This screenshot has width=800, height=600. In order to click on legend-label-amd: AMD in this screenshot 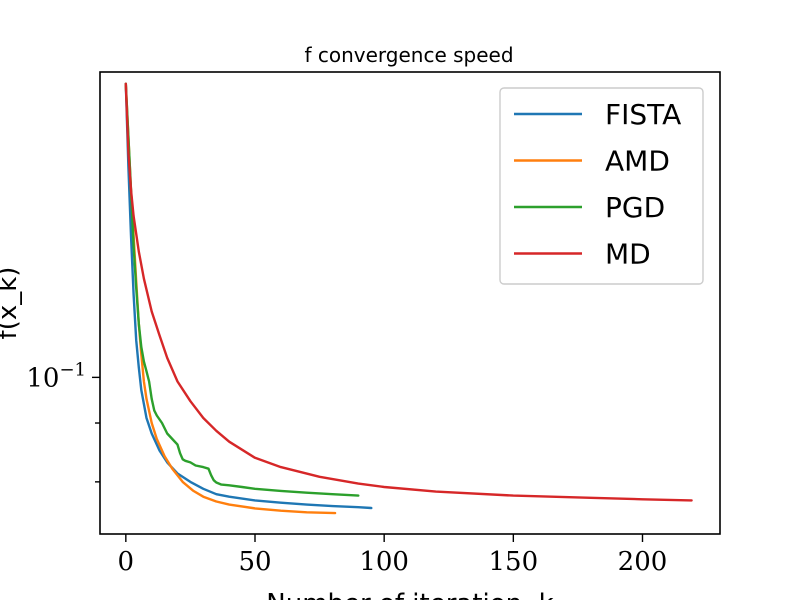, I will do `click(637, 161)`.